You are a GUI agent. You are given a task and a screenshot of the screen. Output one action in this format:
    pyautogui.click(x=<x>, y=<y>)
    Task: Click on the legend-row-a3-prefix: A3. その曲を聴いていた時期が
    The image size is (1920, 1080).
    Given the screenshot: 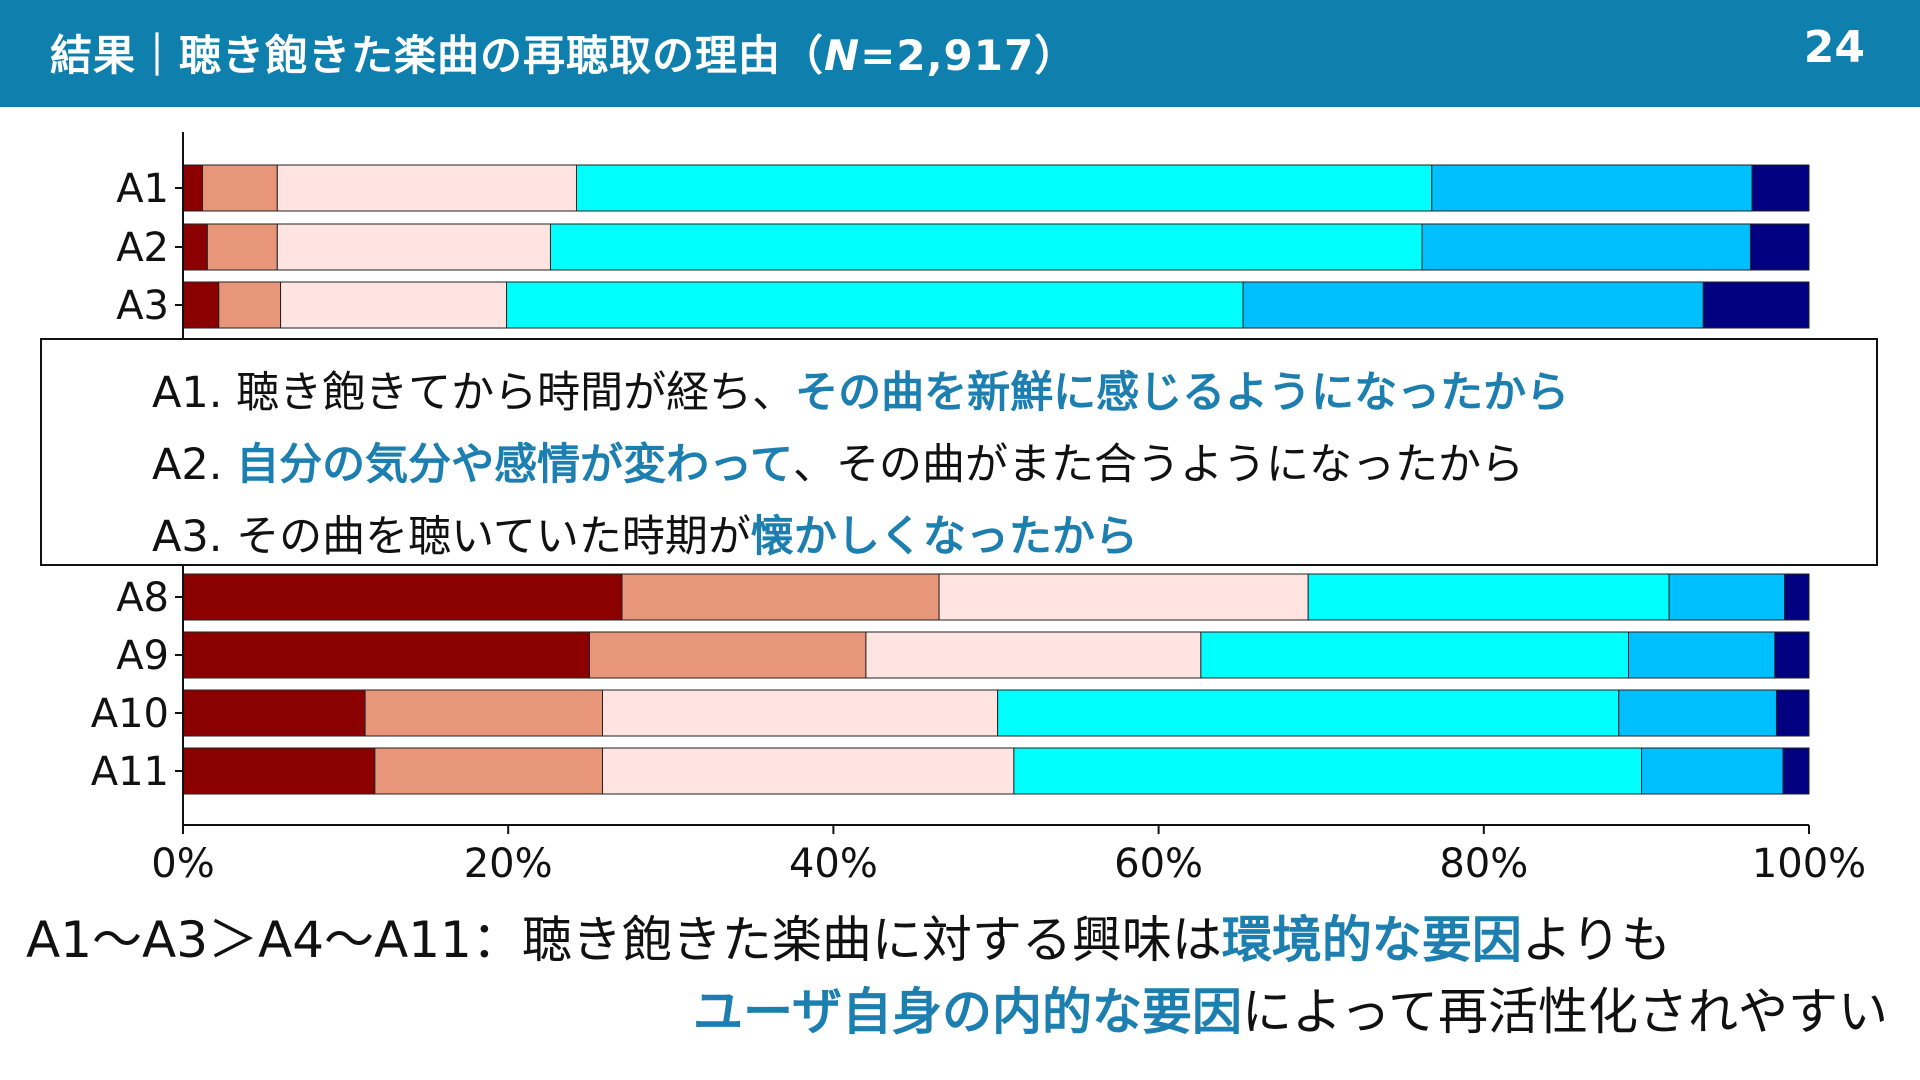 What is the action you would take?
    pyautogui.click(x=451, y=537)
    